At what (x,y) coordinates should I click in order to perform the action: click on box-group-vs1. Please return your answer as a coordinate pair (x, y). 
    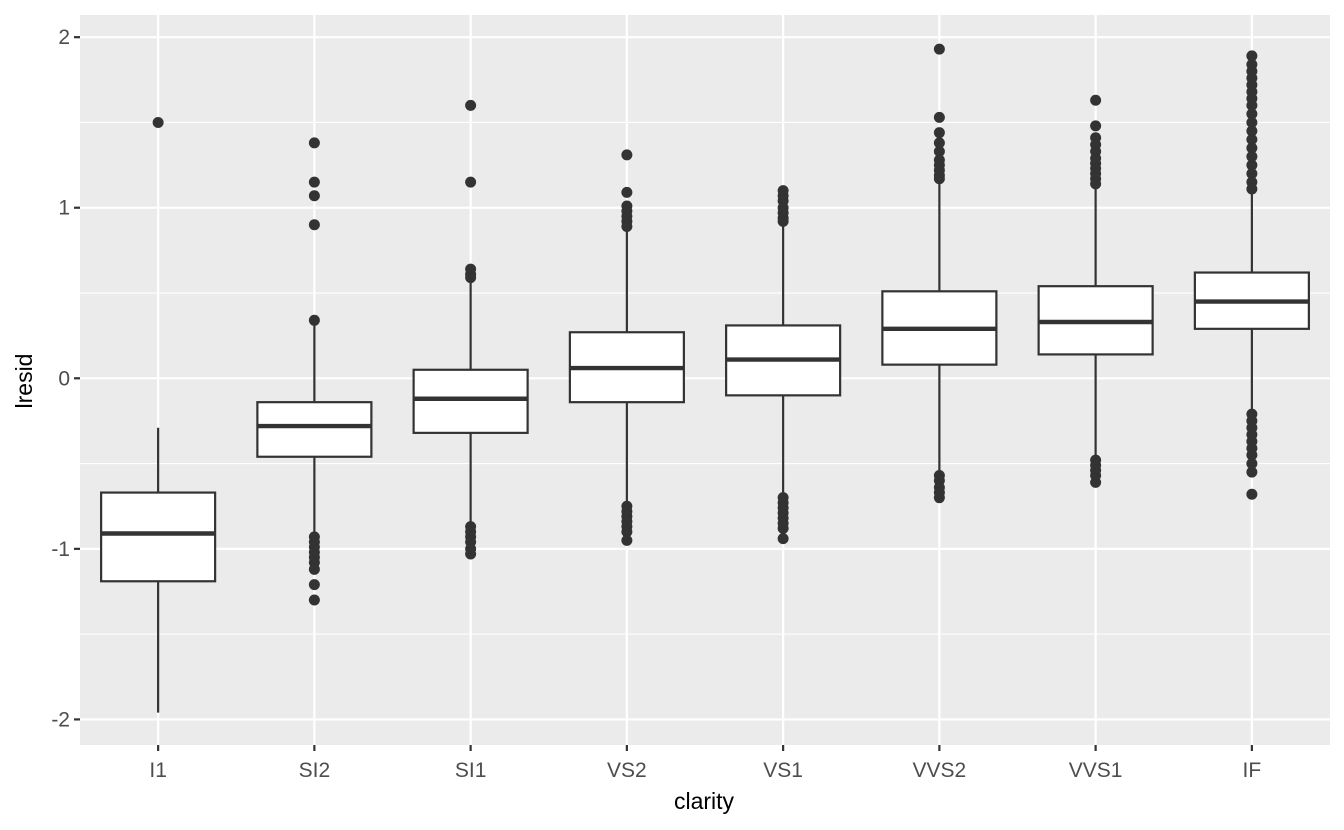
    Looking at the image, I should click on (783, 365).